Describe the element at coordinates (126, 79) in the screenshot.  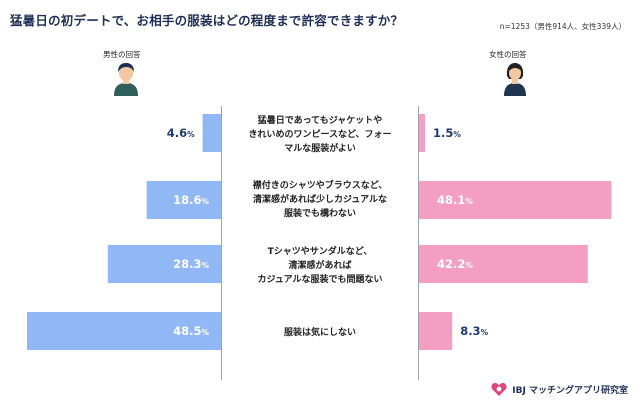
I see `male-avatar-icon` at that location.